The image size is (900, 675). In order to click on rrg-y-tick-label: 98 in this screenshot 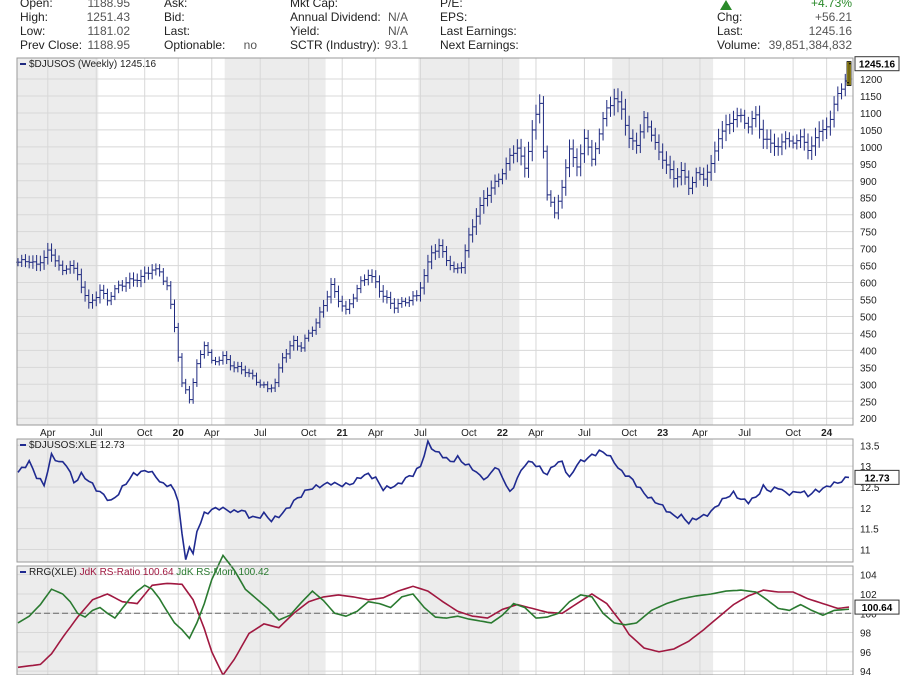, I will do `click(866, 634)`.